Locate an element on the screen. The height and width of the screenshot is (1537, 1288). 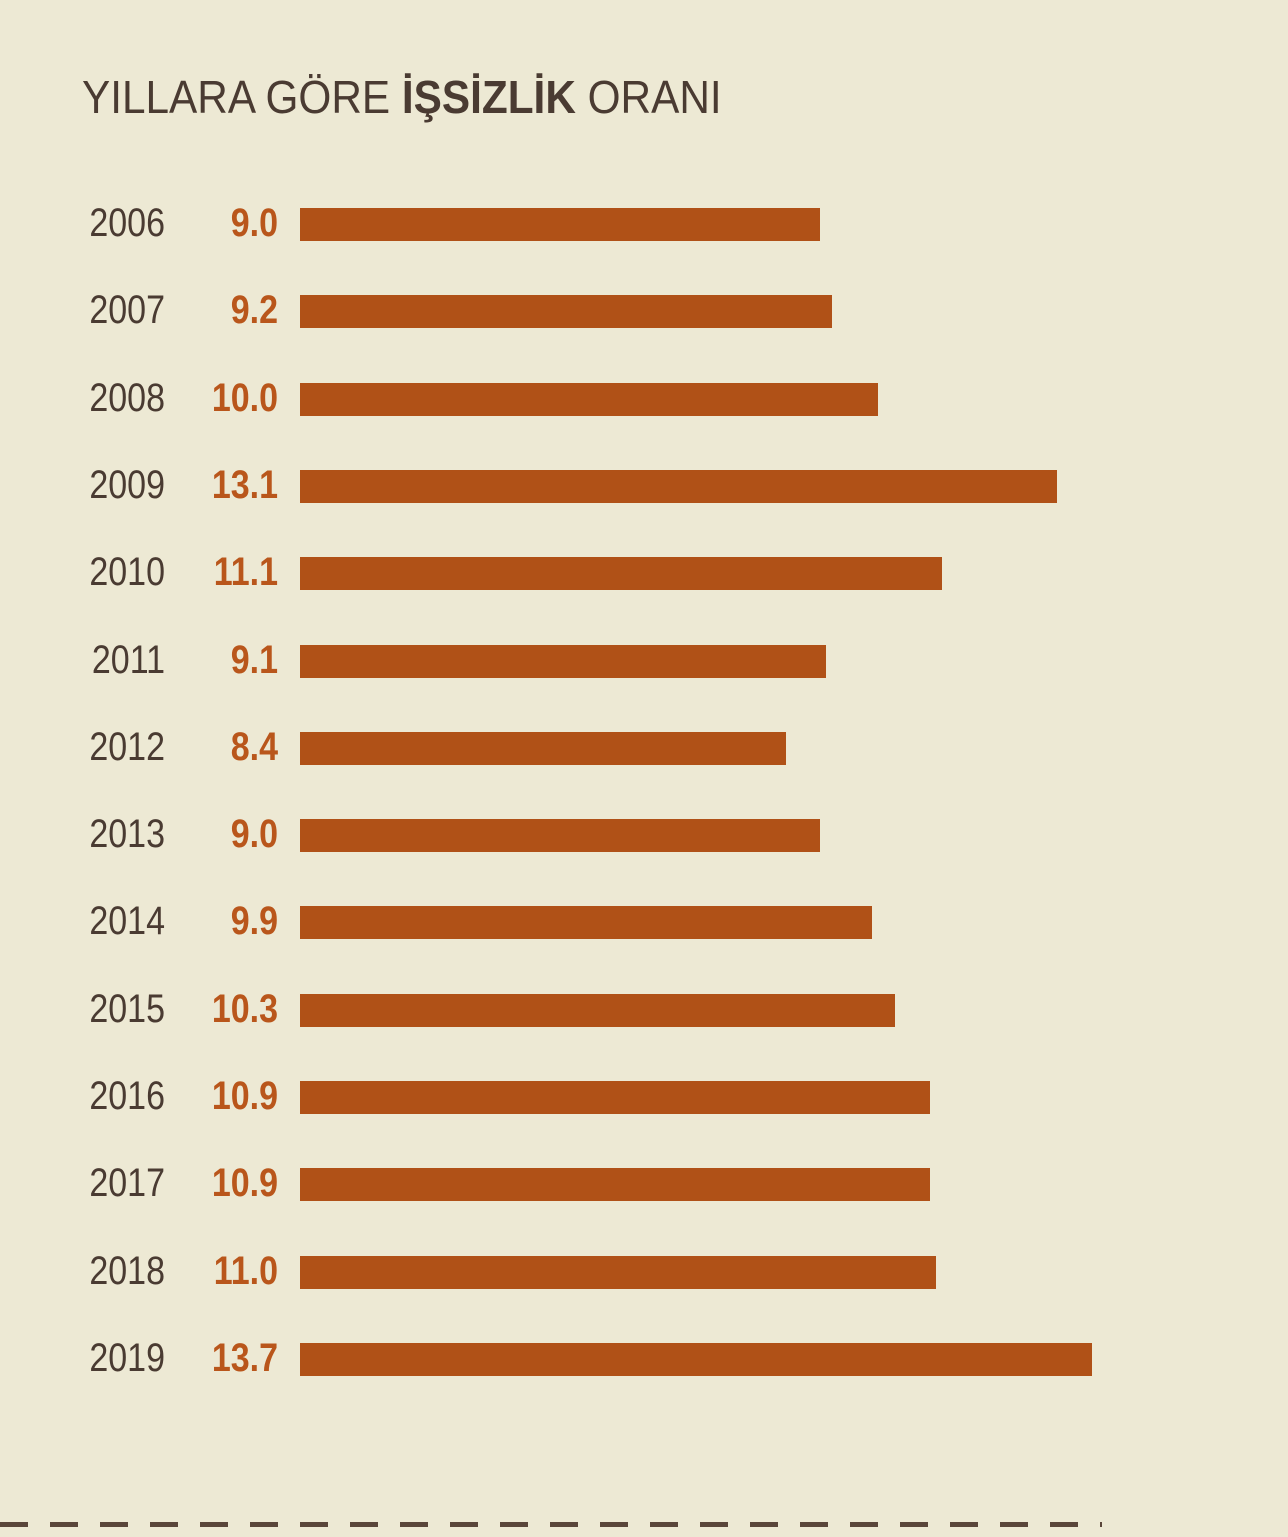
year-label: 2013 is located at coordinates (127, 834).